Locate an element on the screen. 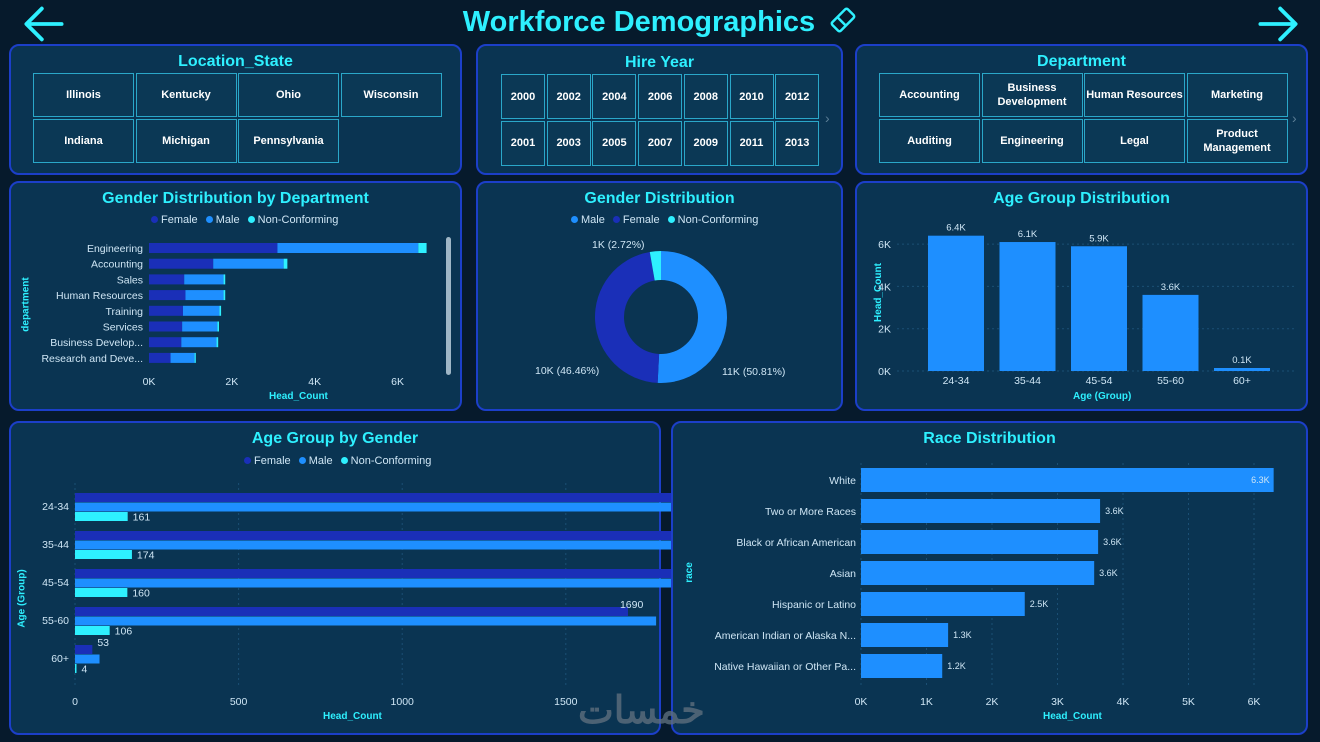 This screenshot has height=742, width=1320. race-x-axis-title: Head_Count is located at coordinates (1072, 716).